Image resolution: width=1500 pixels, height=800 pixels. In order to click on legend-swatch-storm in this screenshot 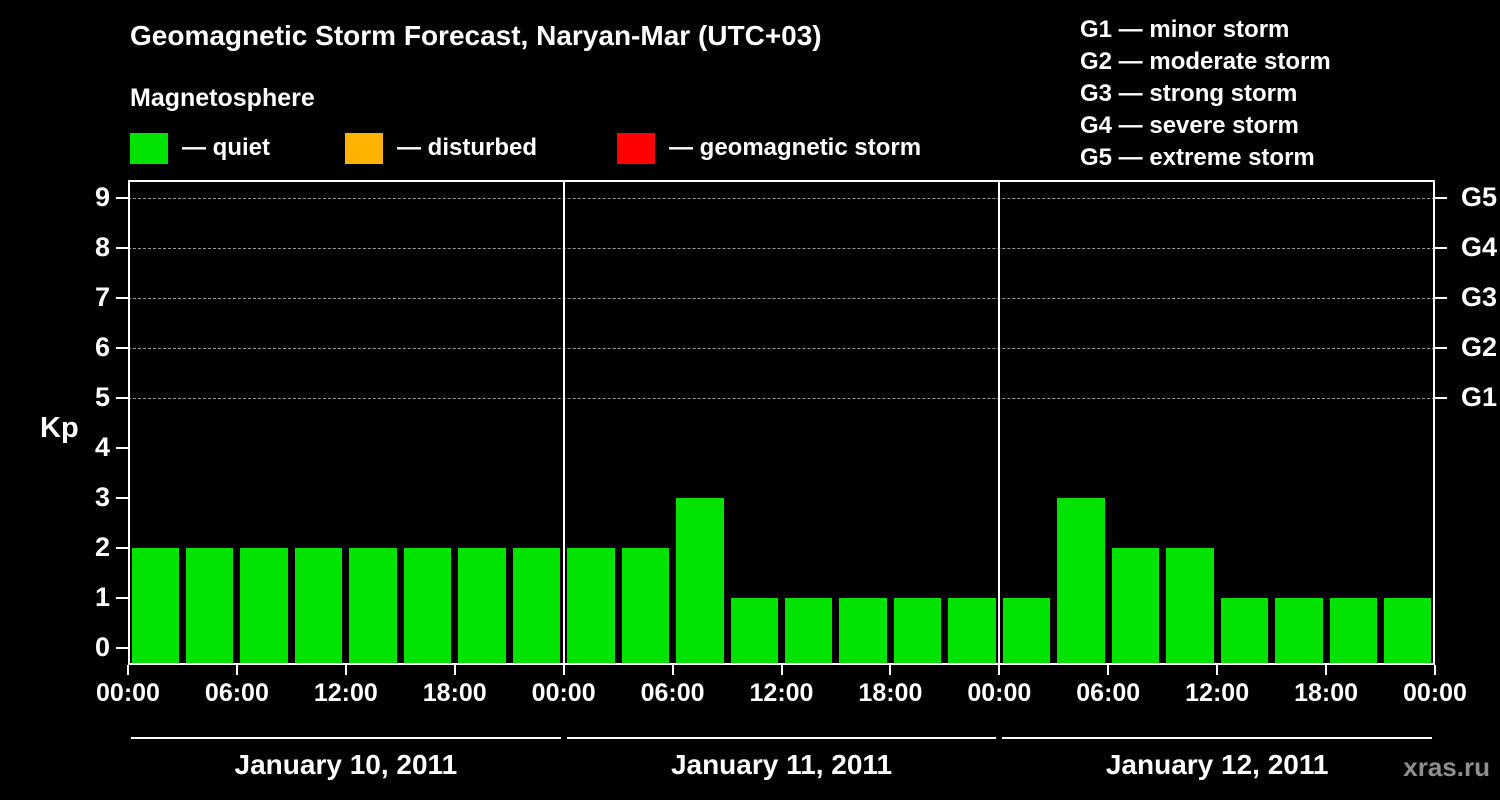, I will do `click(636, 148)`.